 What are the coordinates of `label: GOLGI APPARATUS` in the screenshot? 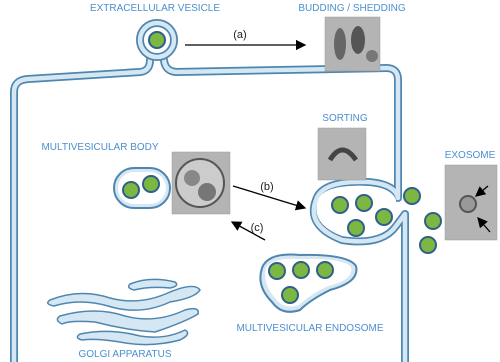 It's located at (125, 354).